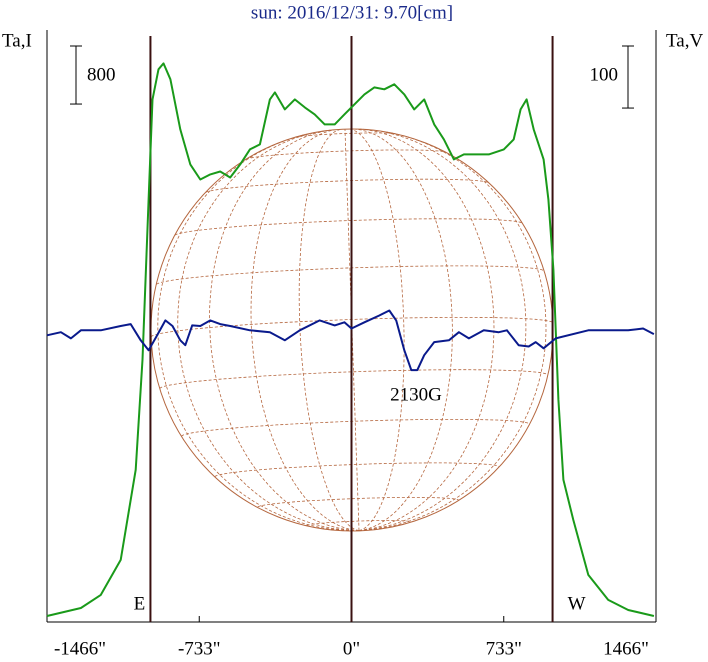 The height and width of the screenshot is (662, 708). I want to click on y-axis-label: Ta,I, so click(17, 40).